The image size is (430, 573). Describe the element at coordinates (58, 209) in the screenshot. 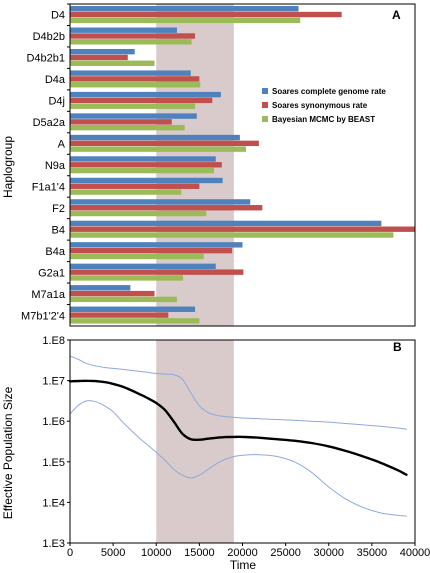

I see `category-label: F2` at that location.